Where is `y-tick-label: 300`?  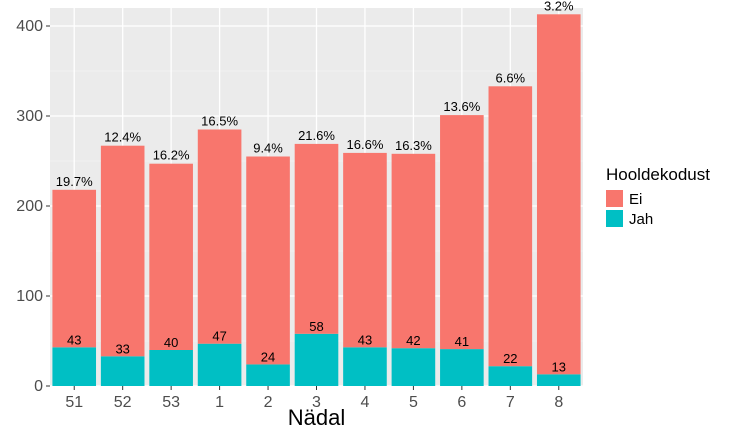 y-tick-label: 300 is located at coordinates (29, 116).